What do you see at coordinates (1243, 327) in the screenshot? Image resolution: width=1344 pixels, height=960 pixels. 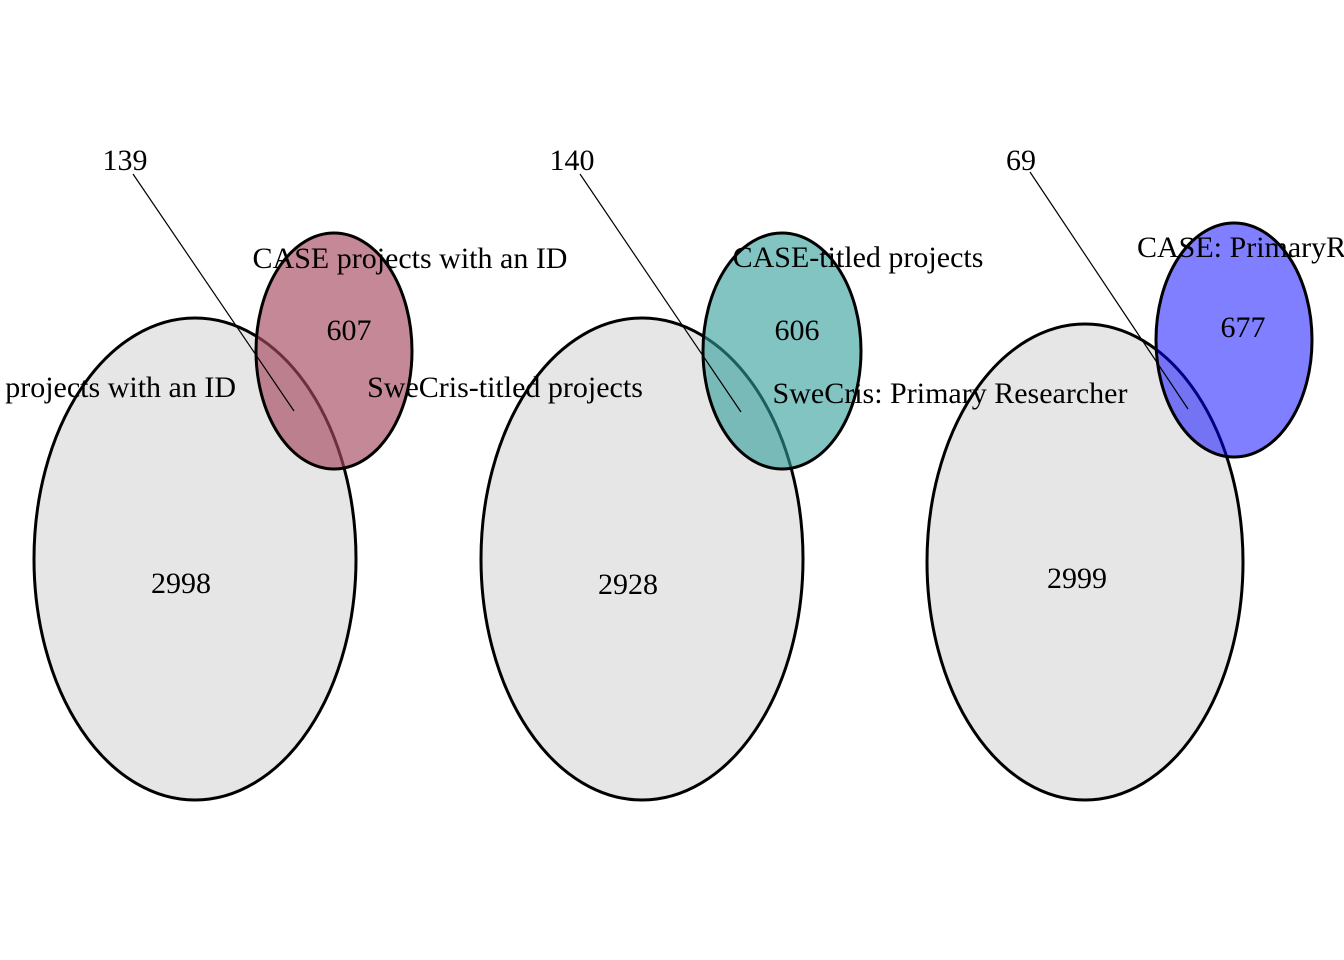 I see `case-researcher-only-count: 677` at bounding box center [1243, 327].